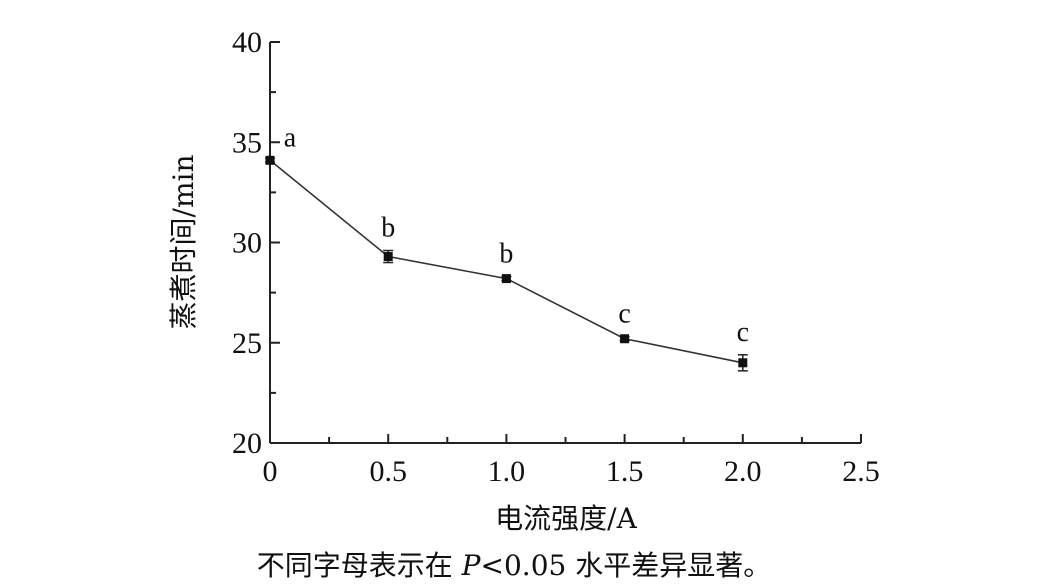 This screenshot has height=586, width=1037. I want to click on significance-note: 不同字母表示在 P<0.05 水平差异显著。, so click(514, 565).